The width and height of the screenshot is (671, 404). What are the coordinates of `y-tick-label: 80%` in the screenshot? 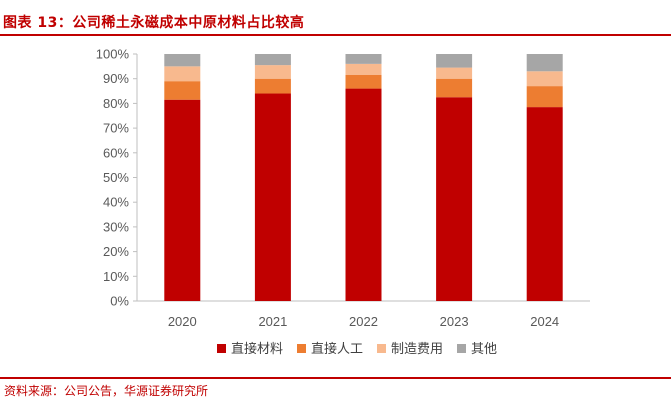 It's located at (116, 103).